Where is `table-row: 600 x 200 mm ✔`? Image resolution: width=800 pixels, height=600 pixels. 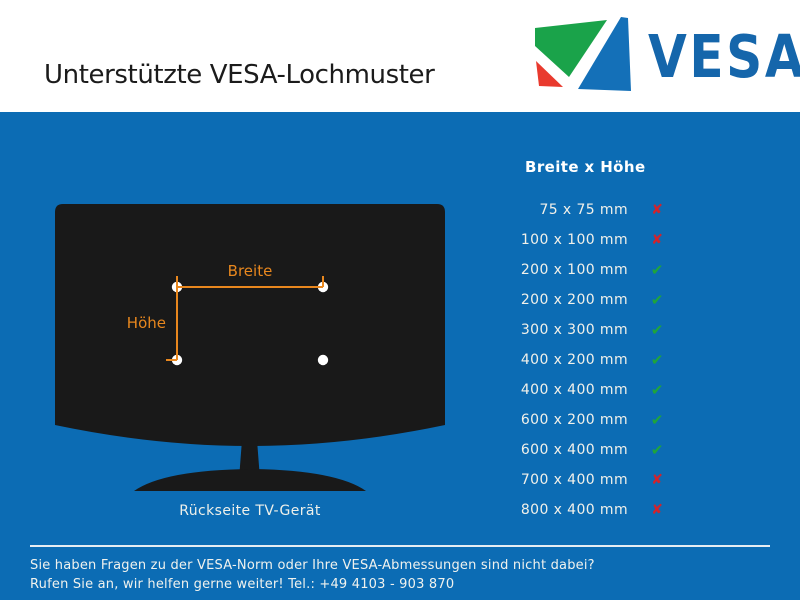 table-row: 600 x 200 mm ✔ is located at coordinates (600, 420).